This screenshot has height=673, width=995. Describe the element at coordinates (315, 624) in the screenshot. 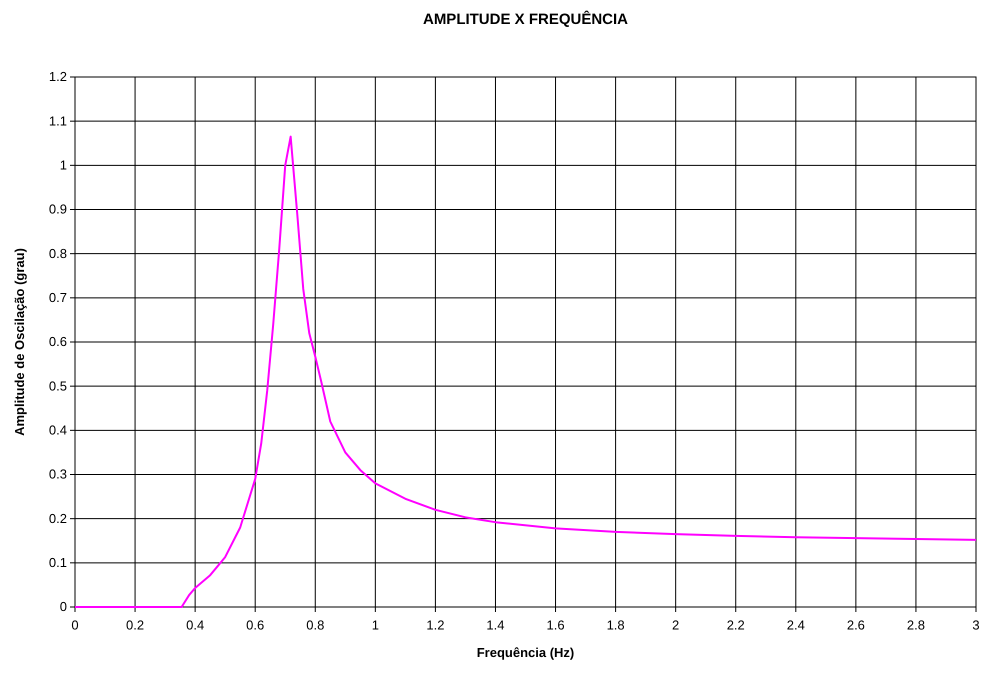

I see `x-tick-label: 0.8` at that location.